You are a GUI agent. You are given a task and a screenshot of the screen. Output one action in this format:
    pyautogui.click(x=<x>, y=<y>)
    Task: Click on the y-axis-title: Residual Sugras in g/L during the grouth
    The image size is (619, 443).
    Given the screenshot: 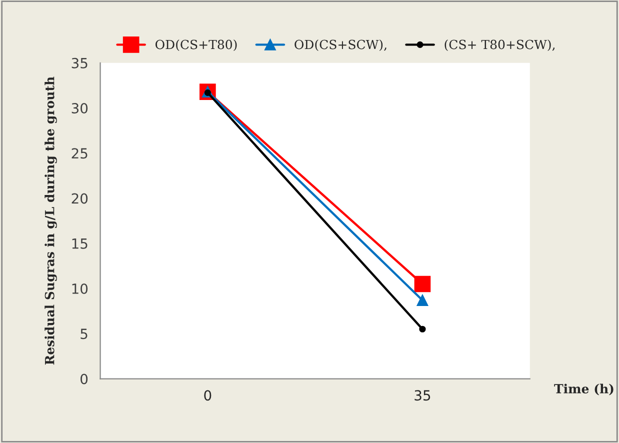 What is the action you would take?
    pyautogui.click(x=50, y=220)
    